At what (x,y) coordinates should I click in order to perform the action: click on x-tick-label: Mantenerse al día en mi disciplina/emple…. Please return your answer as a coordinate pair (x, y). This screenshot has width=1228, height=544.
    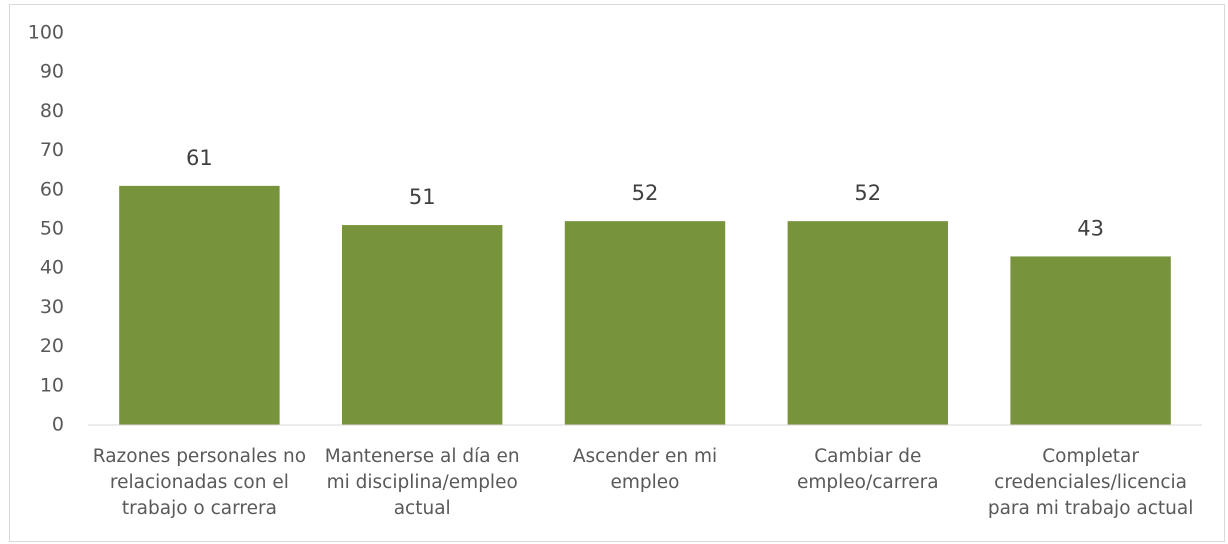
    Looking at the image, I should click on (422, 482).